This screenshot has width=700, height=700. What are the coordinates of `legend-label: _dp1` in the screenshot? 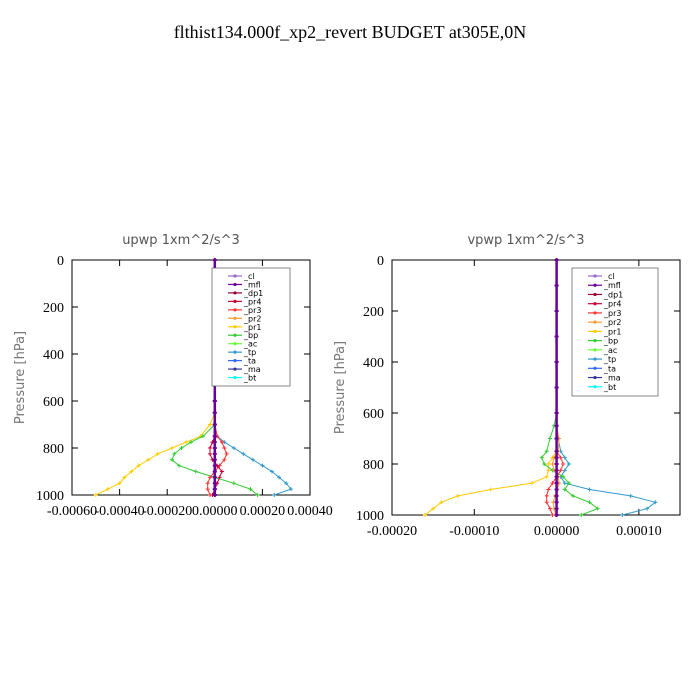 It's located at (613, 294).